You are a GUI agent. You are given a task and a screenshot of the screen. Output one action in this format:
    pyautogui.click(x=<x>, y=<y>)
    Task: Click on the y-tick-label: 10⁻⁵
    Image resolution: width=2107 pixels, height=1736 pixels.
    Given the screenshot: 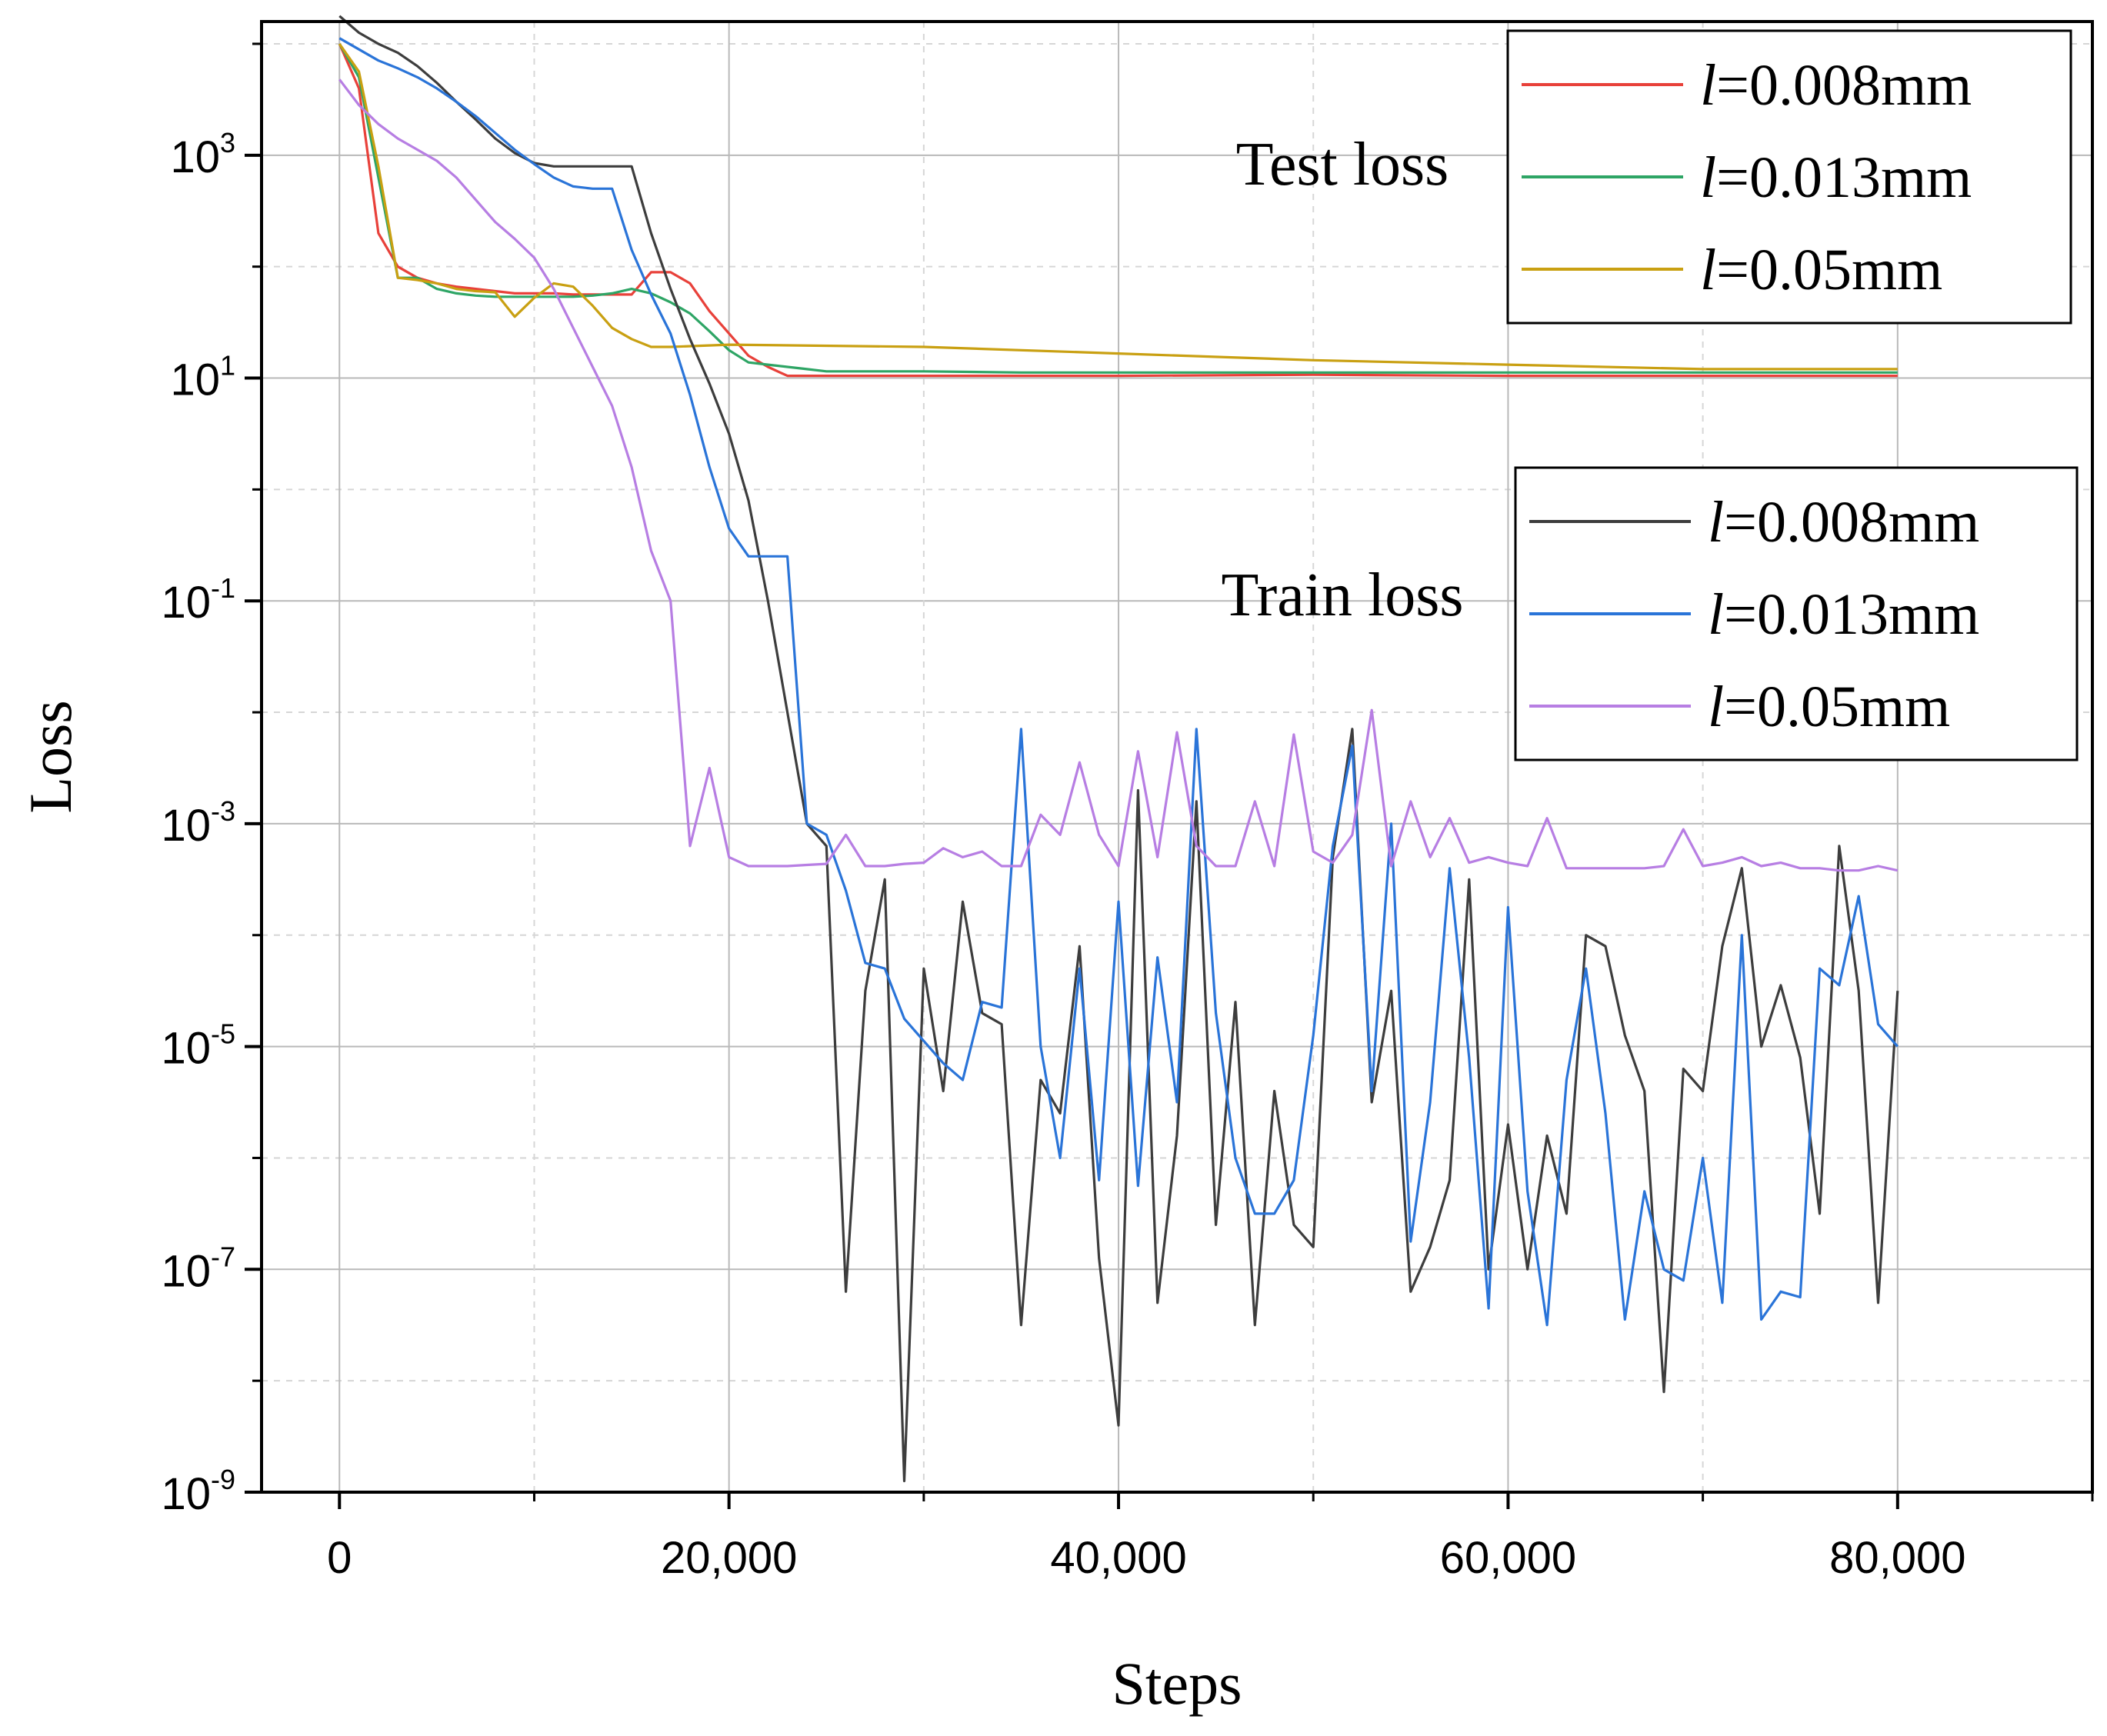 What is the action you would take?
    pyautogui.click(x=198, y=1046)
    